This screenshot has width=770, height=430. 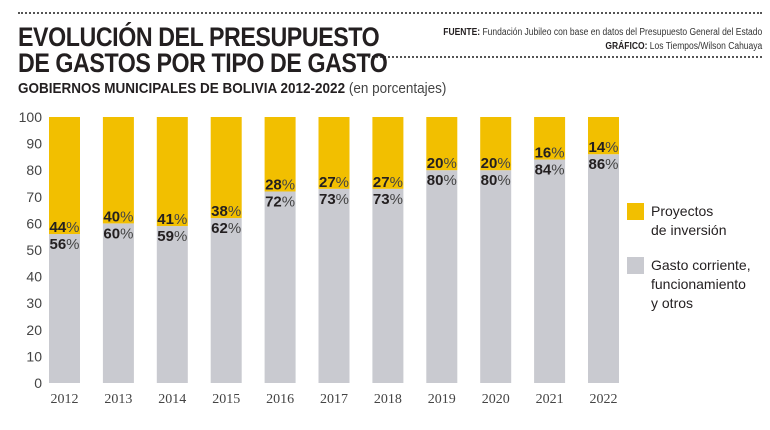 I want to click on y-tick-label: 20, so click(x=34, y=330).